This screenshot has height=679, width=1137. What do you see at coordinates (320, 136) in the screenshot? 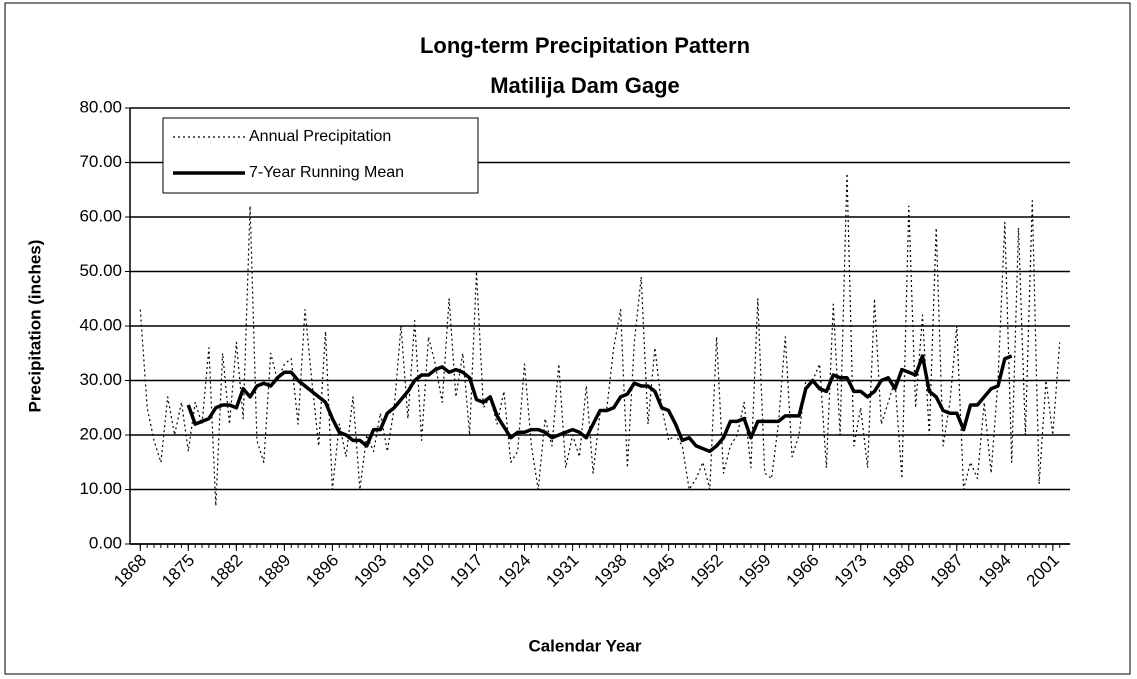
I see `legend-label: Annual Precipitation` at bounding box center [320, 136].